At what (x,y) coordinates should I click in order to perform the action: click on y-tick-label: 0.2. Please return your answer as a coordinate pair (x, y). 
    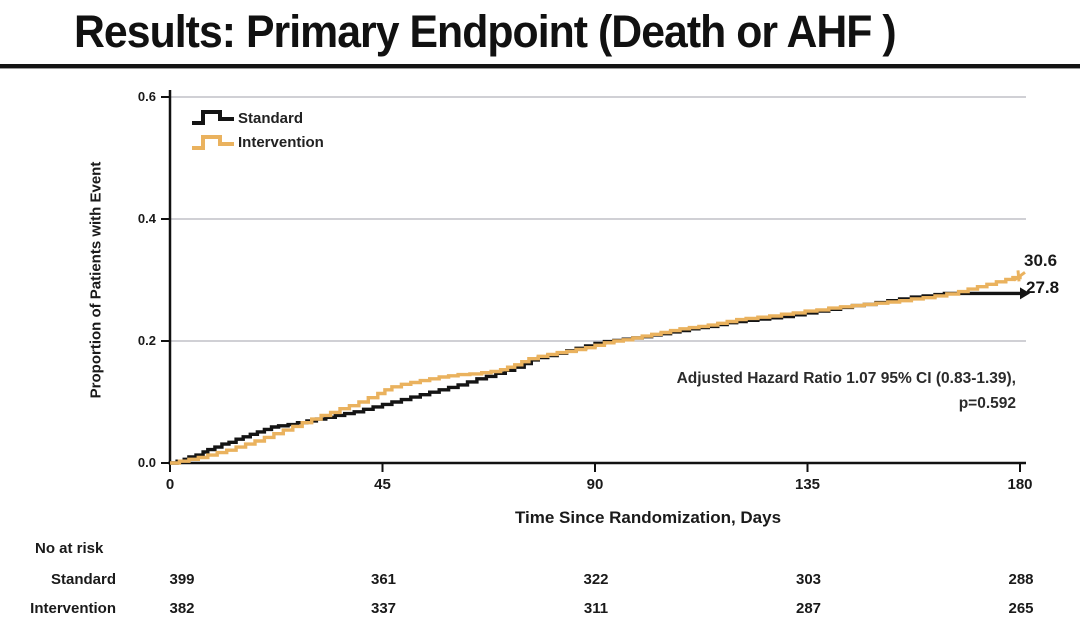
    Looking at the image, I should click on (146, 340).